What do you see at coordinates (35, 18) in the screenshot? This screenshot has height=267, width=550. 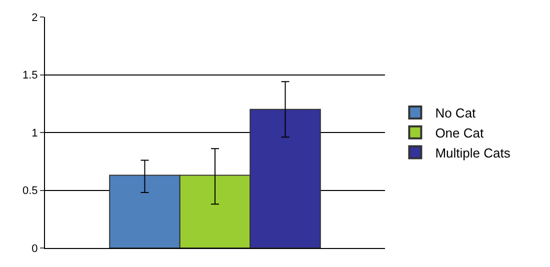 I see `y-tick-label: 2` at bounding box center [35, 18].